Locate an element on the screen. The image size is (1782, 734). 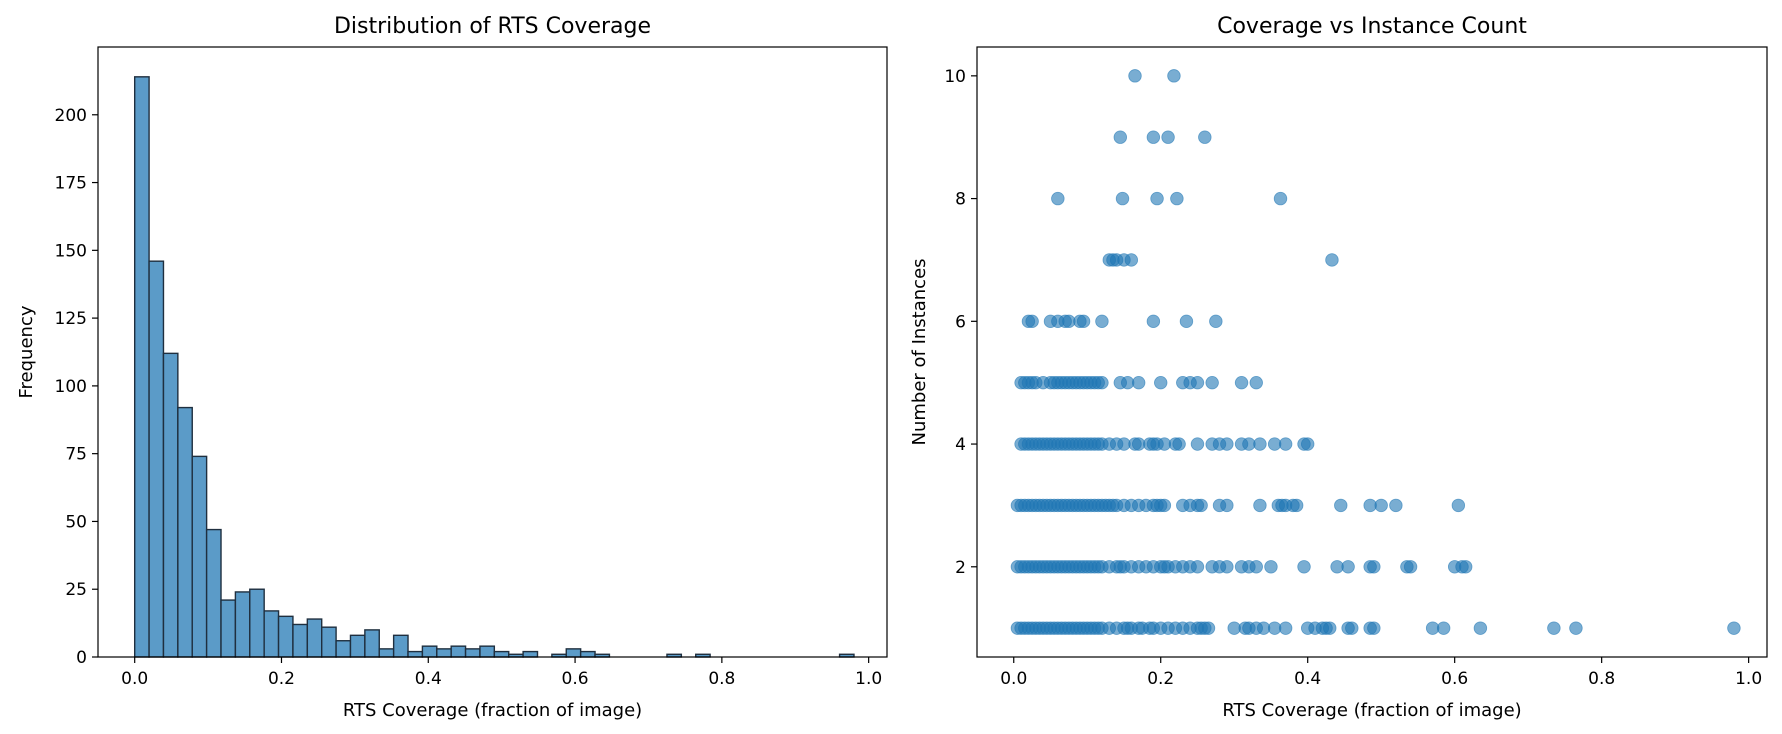
scatter-x-tick-label: 0.2 is located at coordinates (1160, 679).